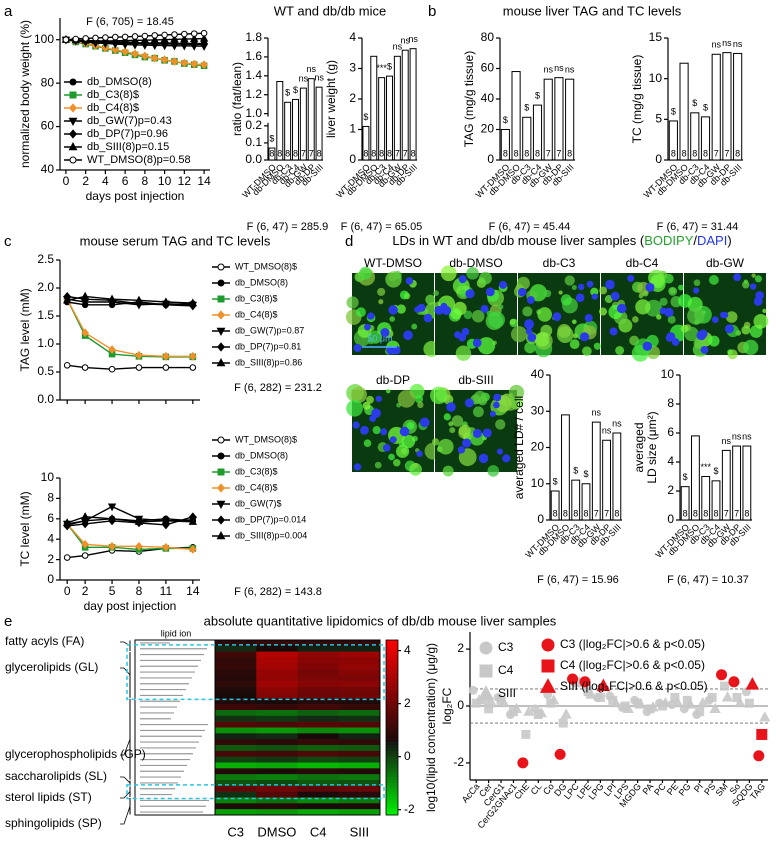 The width and height of the screenshot is (776, 864). What do you see at coordinates (253, 37) in the screenshot?
I see `y-tick-label: 1.8` at bounding box center [253, 37].